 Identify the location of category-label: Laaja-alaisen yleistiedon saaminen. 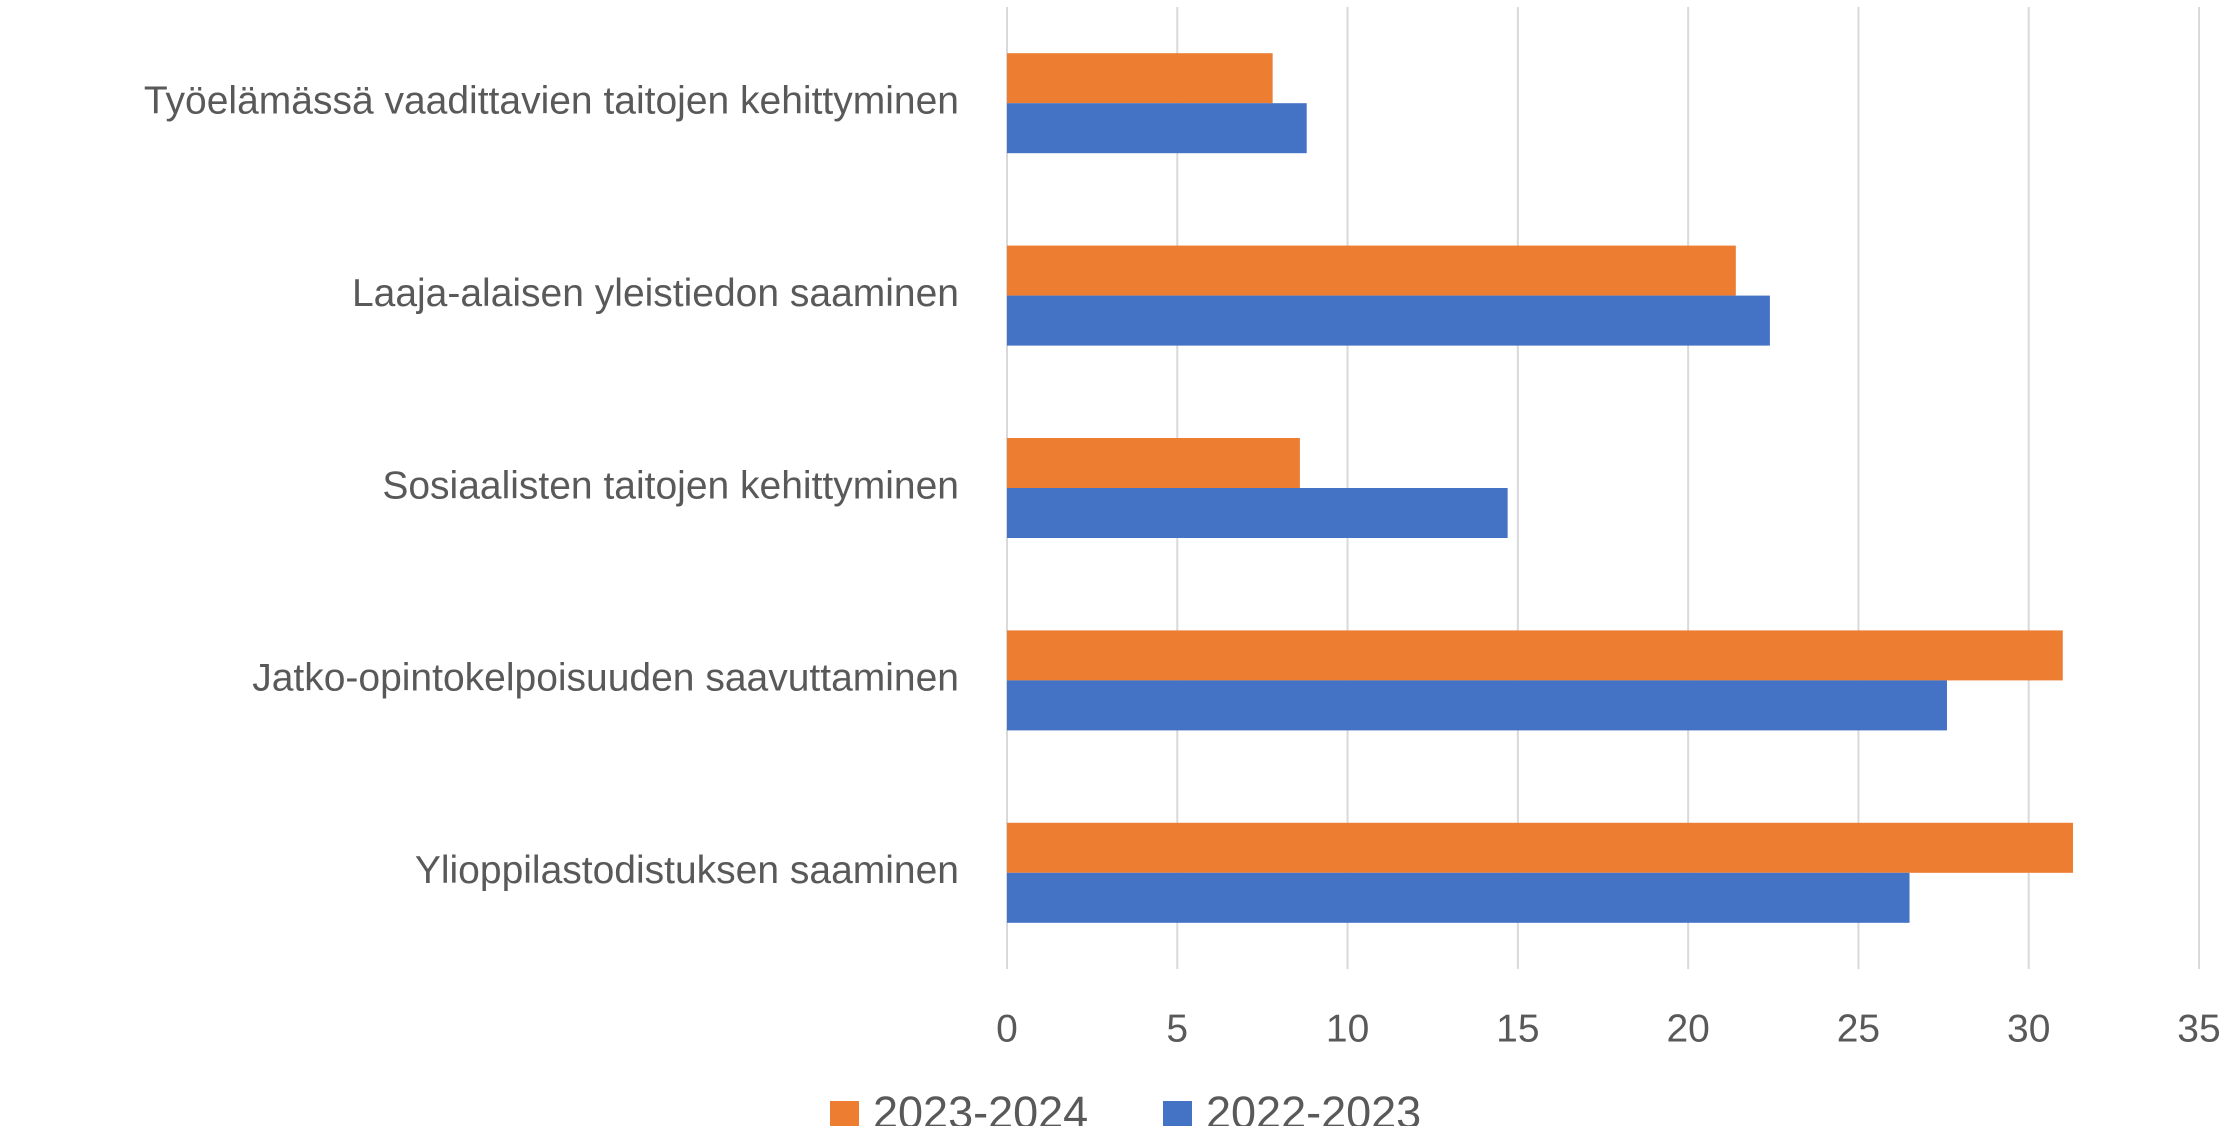
(655, 293).